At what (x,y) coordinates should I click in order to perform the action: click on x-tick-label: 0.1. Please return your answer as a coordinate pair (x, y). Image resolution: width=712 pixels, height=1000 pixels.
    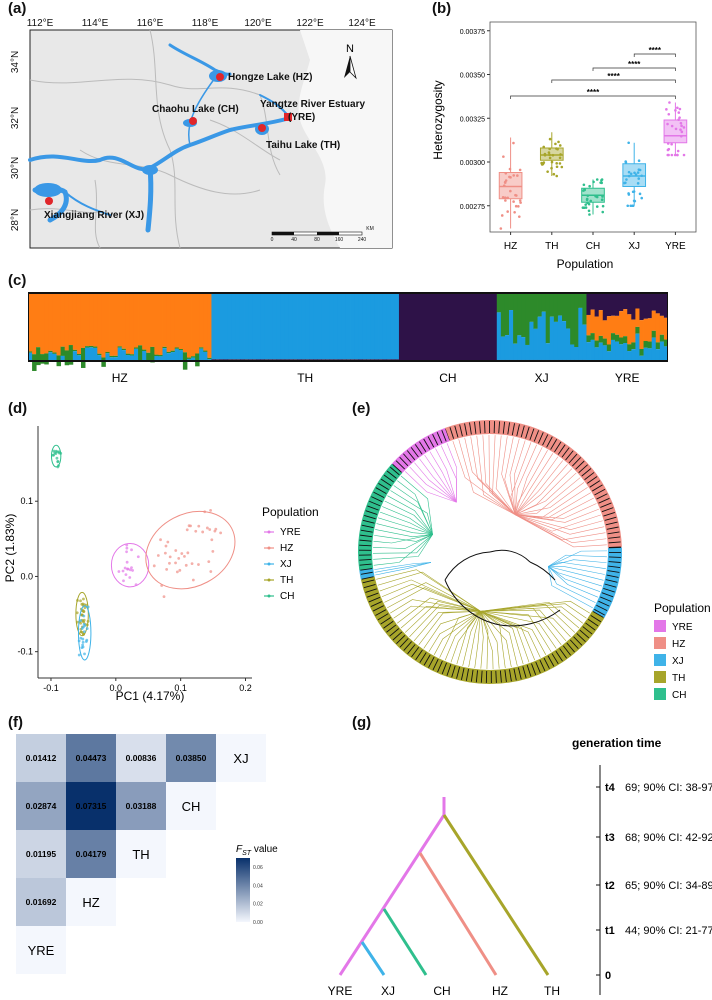
    Looking at the image, I should click on (180, 688).